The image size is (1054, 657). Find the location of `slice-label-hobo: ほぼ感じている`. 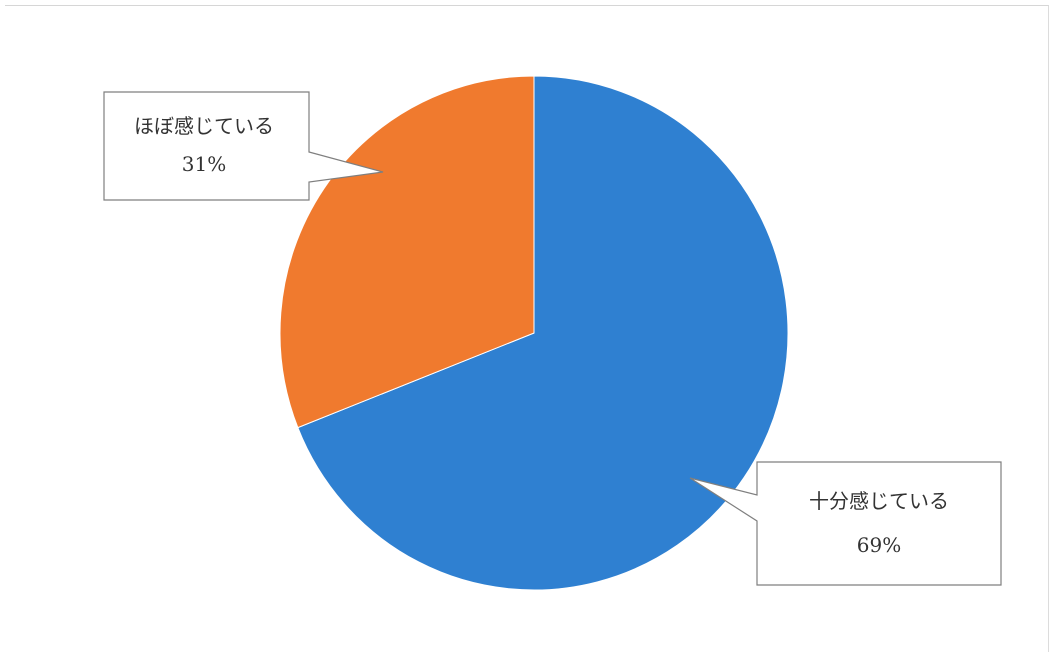

slice-label-hobo: ほぼ感じている is located at coordinates (204, 126).